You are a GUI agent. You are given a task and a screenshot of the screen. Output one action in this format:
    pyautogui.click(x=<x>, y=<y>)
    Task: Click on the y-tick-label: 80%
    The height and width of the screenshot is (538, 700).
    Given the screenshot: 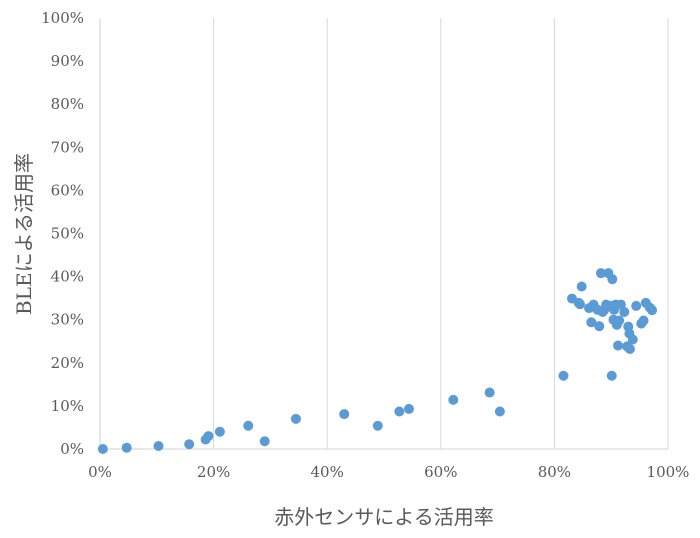 What is the action you would take?
    pyautogui.click(x=67, y=104)
    